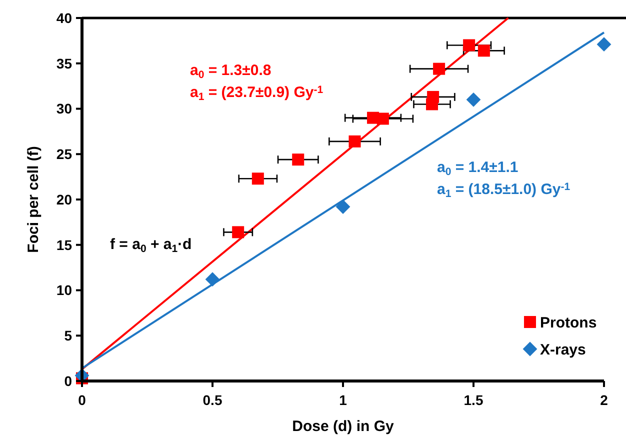  I want to click on y-tick-label: 35, so click(64, 63).